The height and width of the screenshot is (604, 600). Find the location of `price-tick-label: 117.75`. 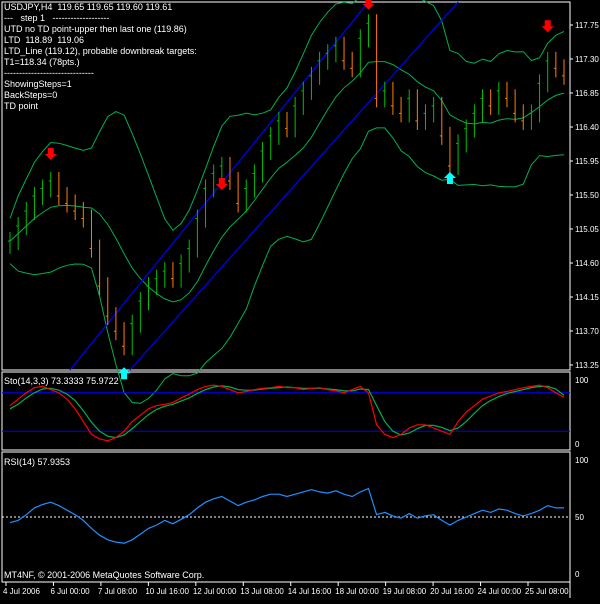

price-tick-label: 117.75 is located at coordinates (587, 25).